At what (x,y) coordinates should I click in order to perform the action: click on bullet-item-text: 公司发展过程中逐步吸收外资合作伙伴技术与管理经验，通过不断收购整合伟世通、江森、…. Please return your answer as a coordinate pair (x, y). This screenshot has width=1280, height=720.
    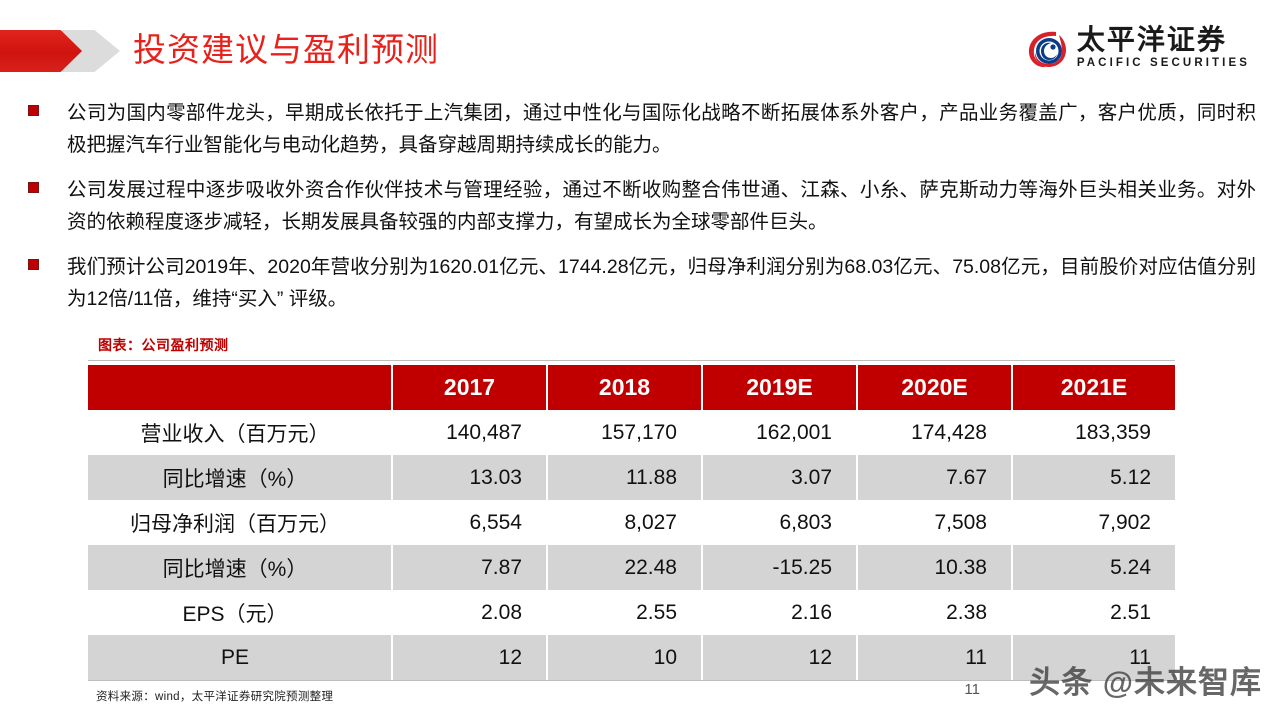
    Looking at the image, I should click on (661, 206).